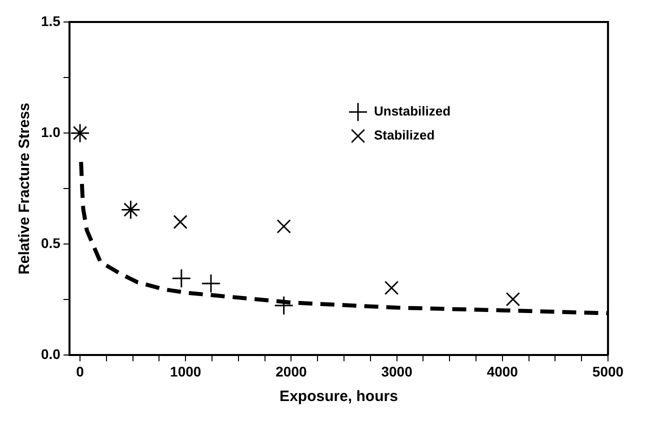  What do you see at coordinates (50, 354) in the screenshot?
I see `y-tick-label: 0.0` at bounding box center [50, 354].